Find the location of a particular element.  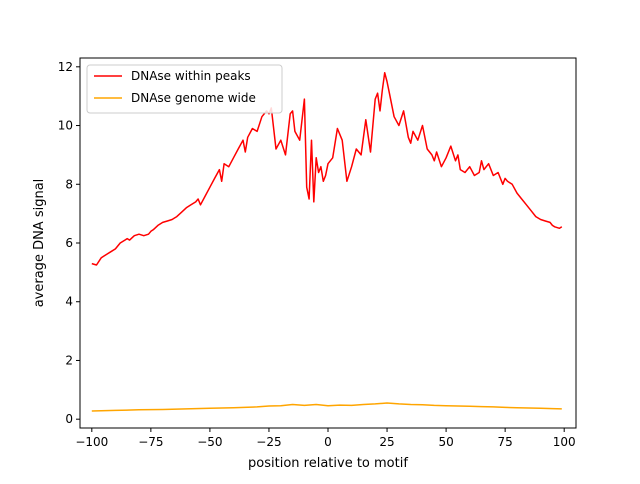

y-tick-label: 12 is located at coordinates (65, 67).